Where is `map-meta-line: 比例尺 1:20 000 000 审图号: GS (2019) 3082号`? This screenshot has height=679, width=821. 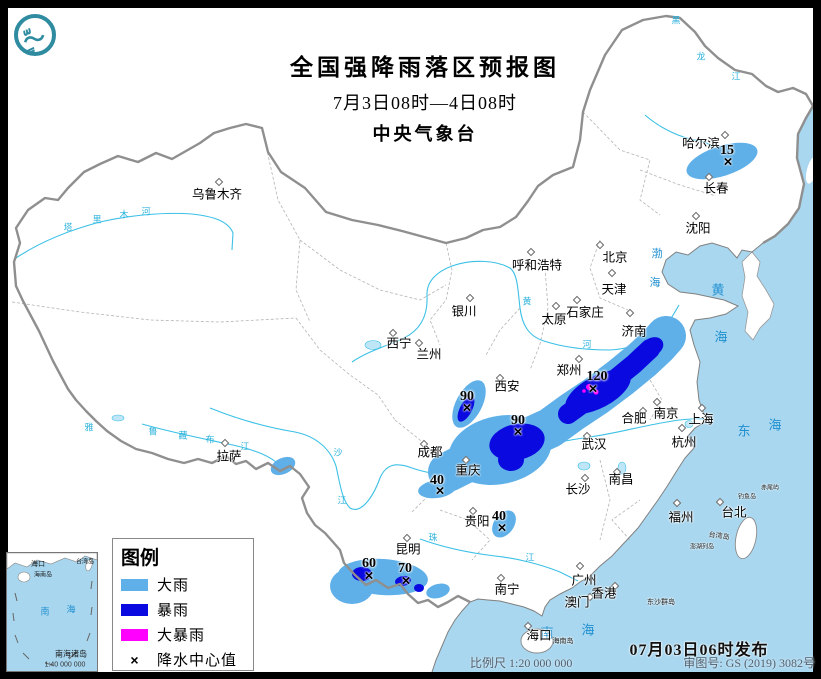 map-meta-line: 比例尺 1:20 000 000 审图号: GS (2019) 3082号 is located at coordinates (642, 662).